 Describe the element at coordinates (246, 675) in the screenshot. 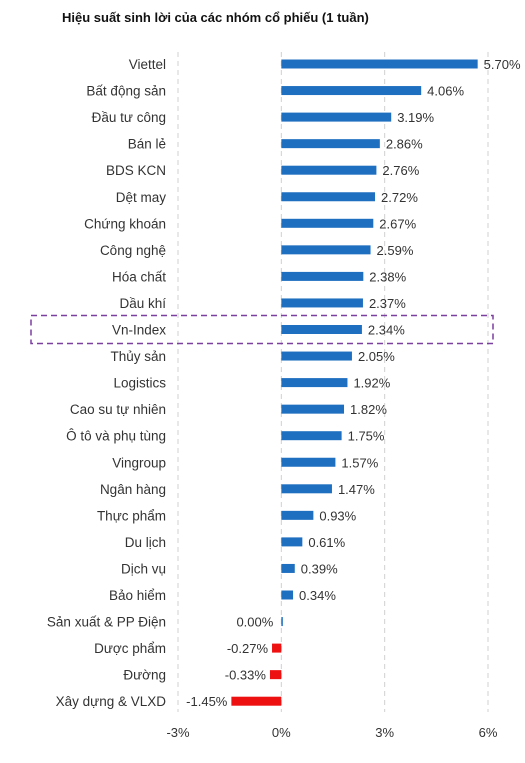

I see `value-label-23: -0.33%` at that location.